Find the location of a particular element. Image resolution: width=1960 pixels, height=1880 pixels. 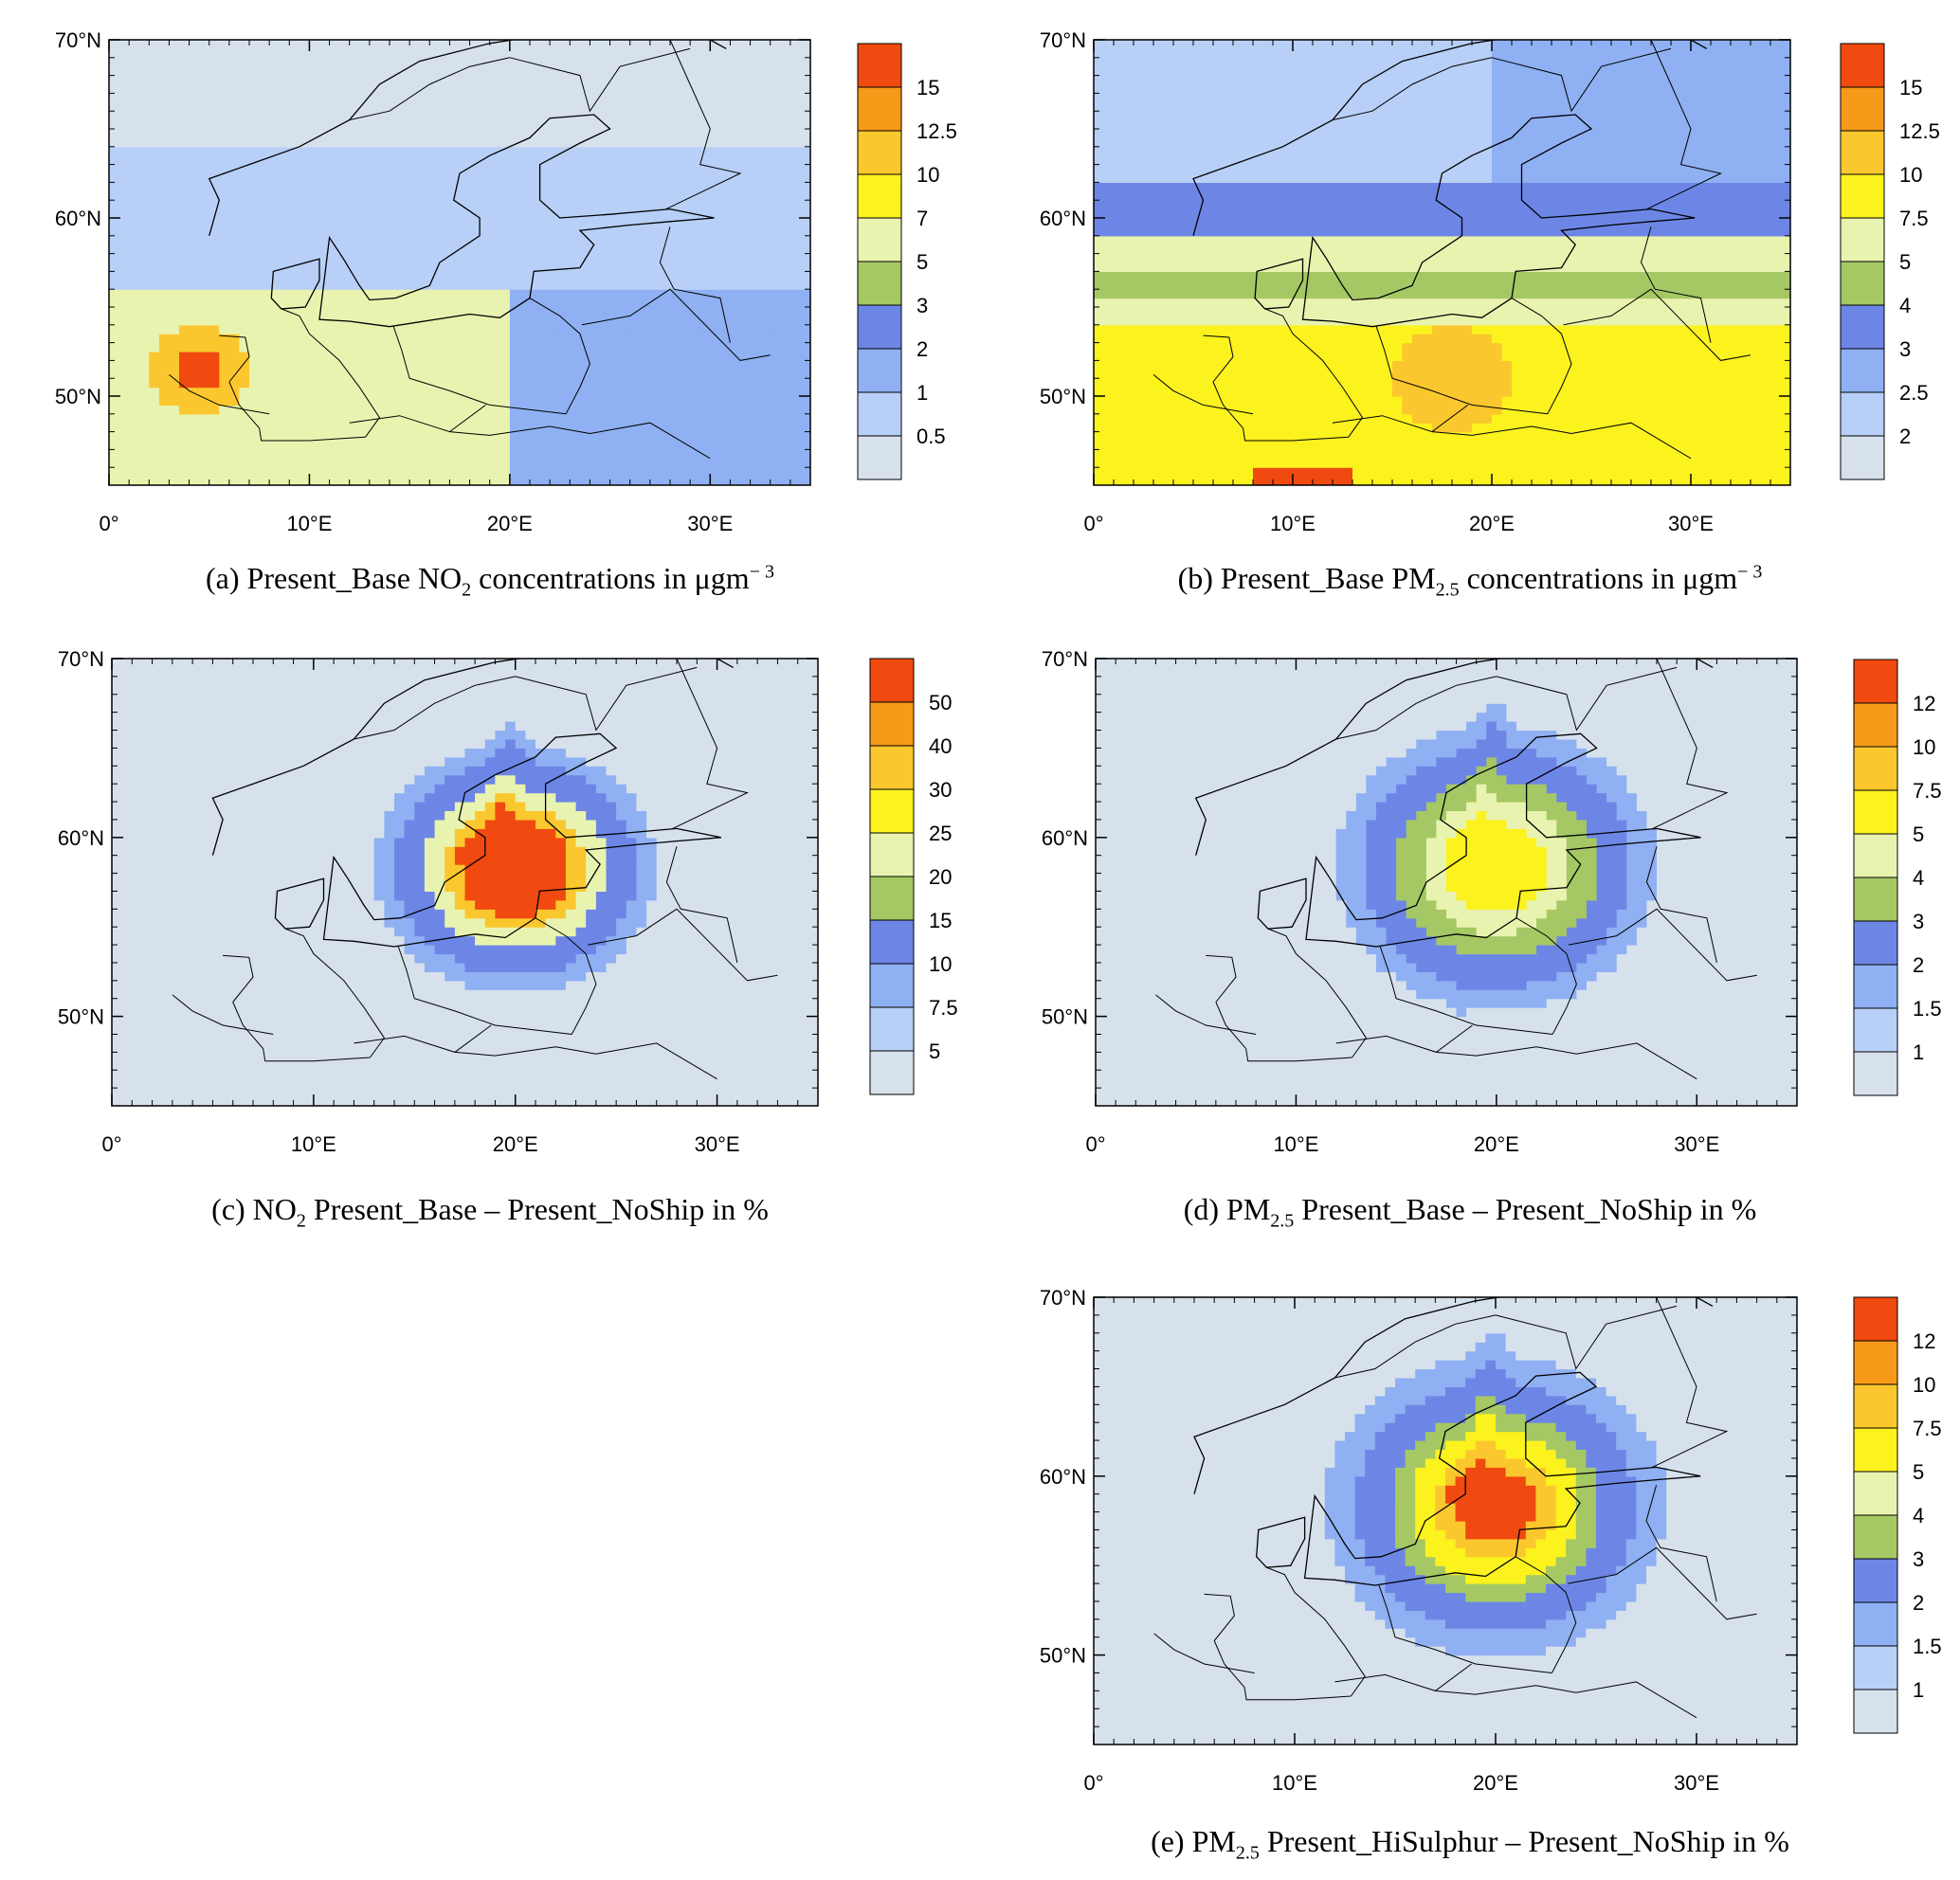

colorbar-label: 2 is located at coordinates (922, 349).